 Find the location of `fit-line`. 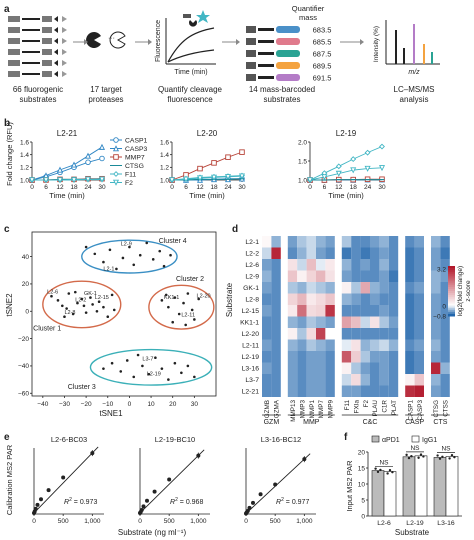

fit-line is located at coordinates (66, 480).